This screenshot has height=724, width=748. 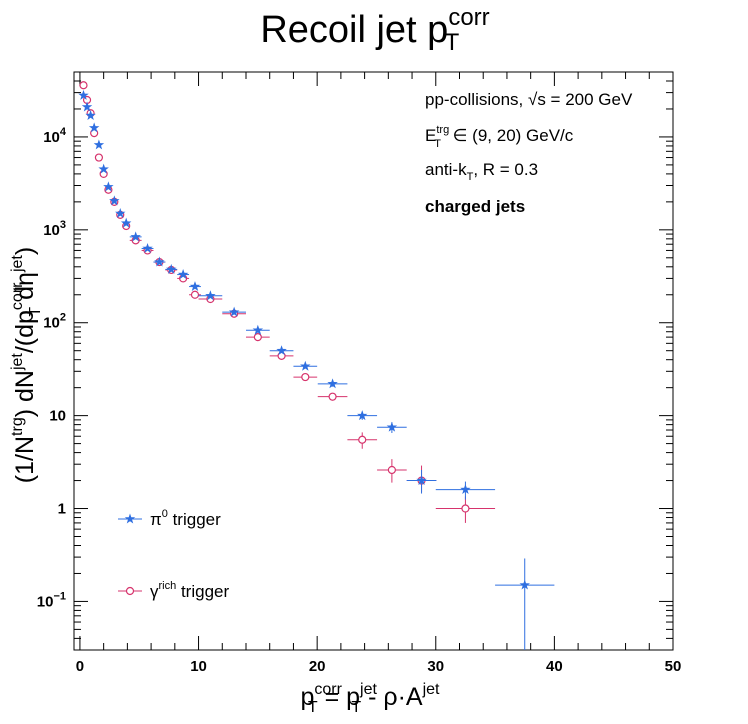 What do you see at coordinates (481, 171) in the screenshot?
I see `annotation-algorithm: anti-kT, R = 0.3` at bounding box center [481, 171].